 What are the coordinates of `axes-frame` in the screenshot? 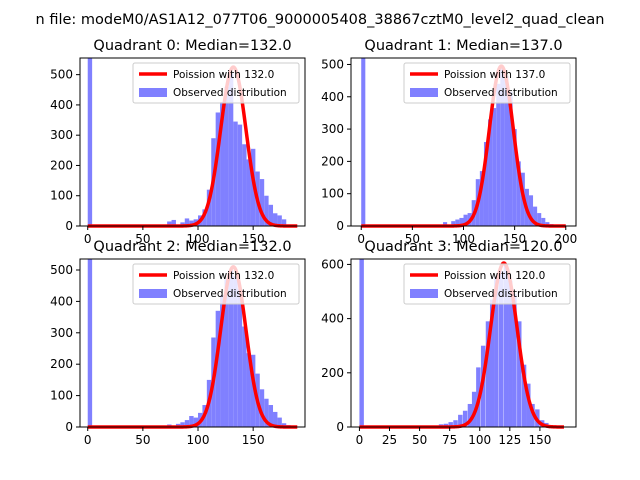 It's located at (463, 343).